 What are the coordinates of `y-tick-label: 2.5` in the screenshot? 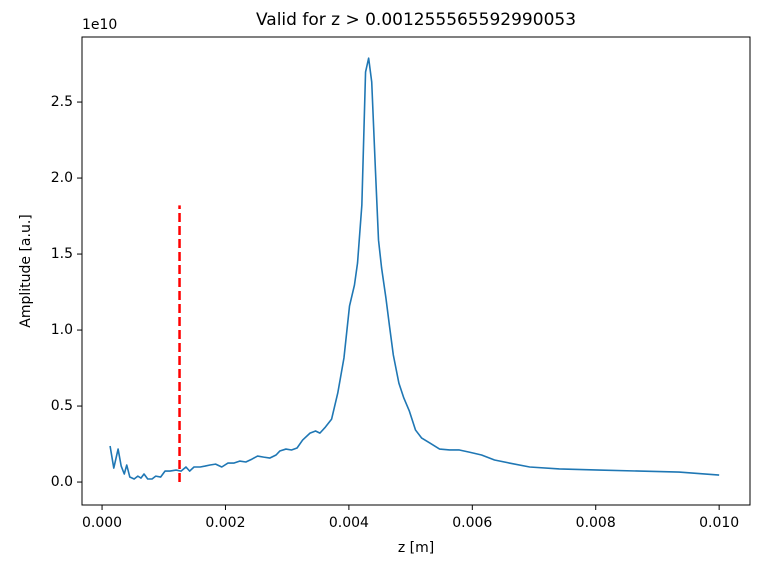 It's located at (62, 102).